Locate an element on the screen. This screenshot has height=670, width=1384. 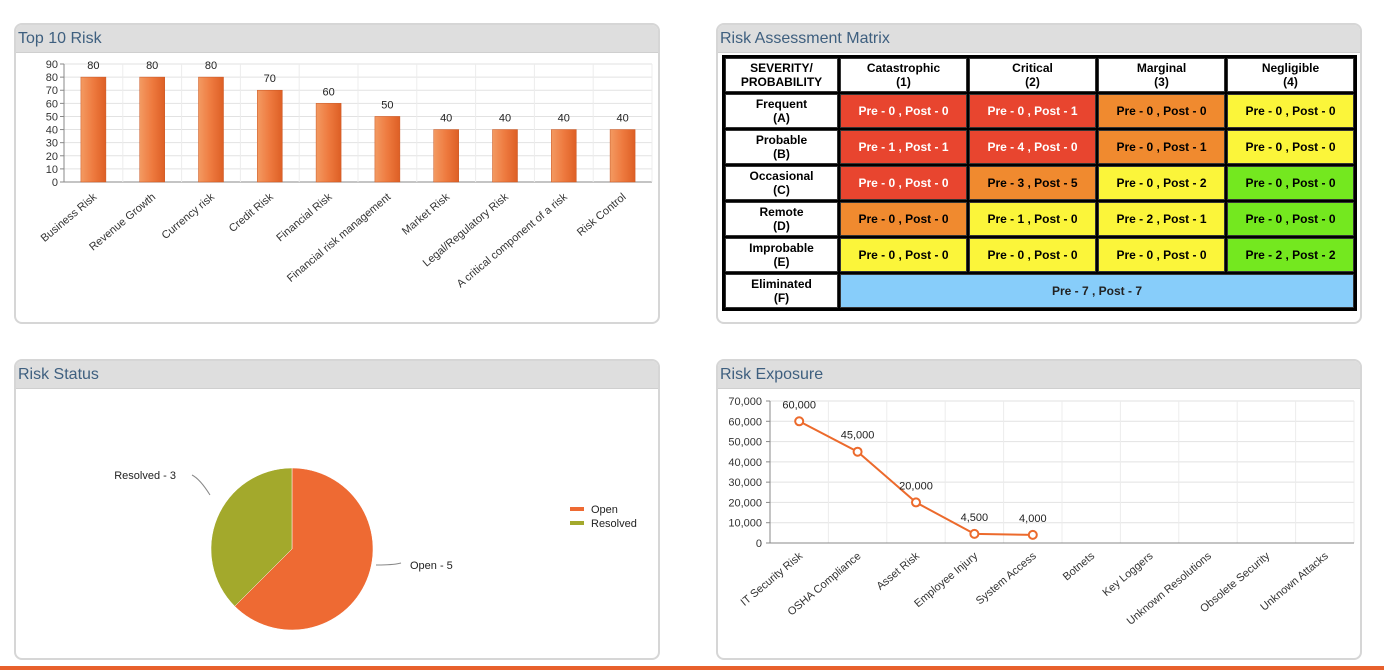
matrix-corner: SEVERITY/ PROBABILITY is located at coordinates (781, 75).